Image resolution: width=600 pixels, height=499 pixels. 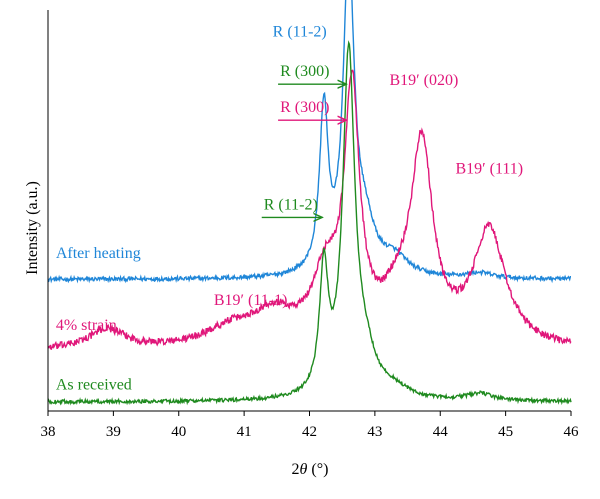 I want to click on x-axis-label-prefix: 2, so click(x=296, y=469).